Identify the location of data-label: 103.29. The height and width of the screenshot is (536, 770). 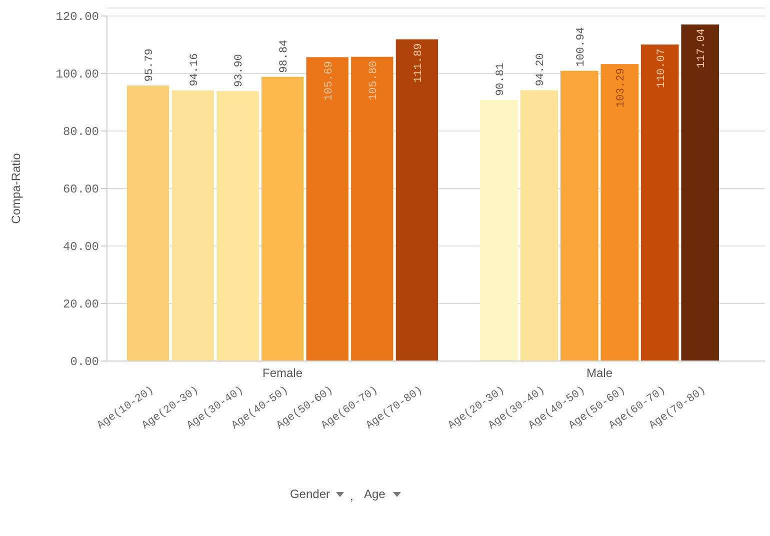
(622, 88).